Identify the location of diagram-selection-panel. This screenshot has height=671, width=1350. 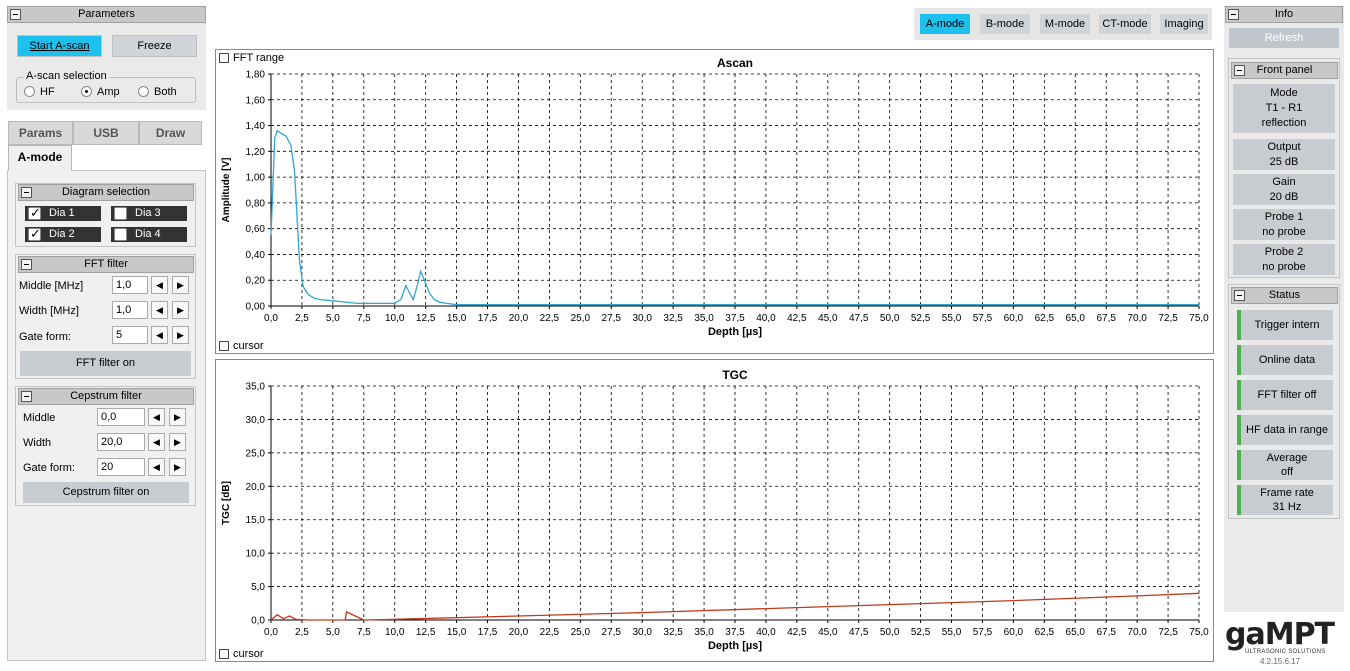
(105, 215).